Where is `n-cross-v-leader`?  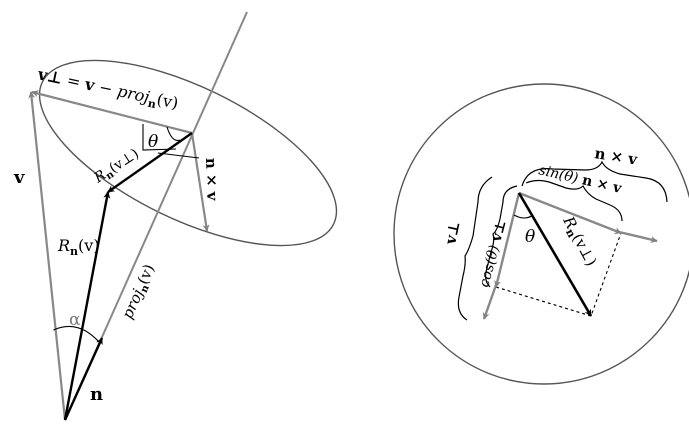 n-cross-v-leader is located at coordinates (178, 155).